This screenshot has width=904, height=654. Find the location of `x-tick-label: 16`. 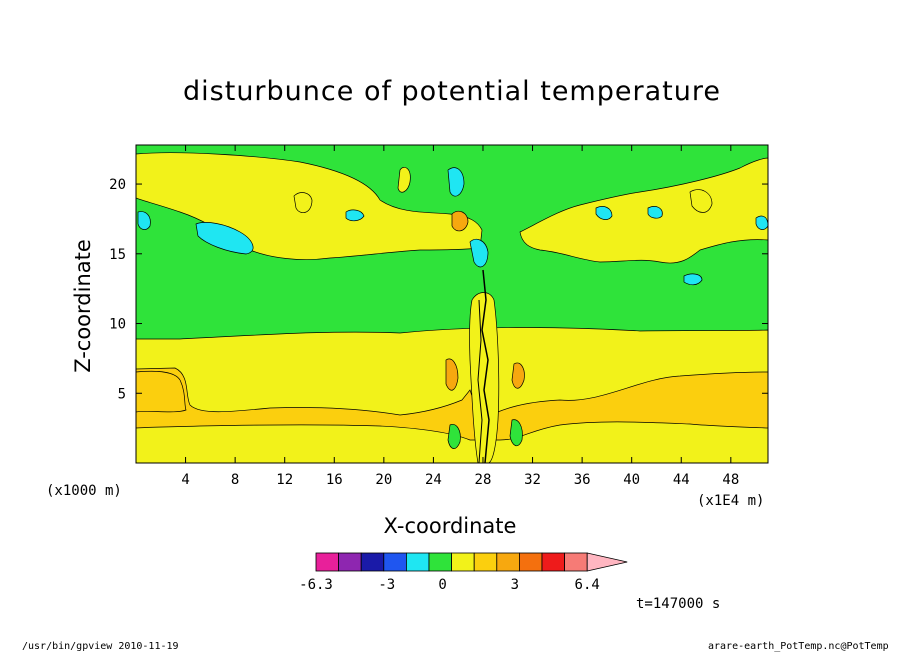

x-tick-label: 16 is located at coordinates (334, 480).